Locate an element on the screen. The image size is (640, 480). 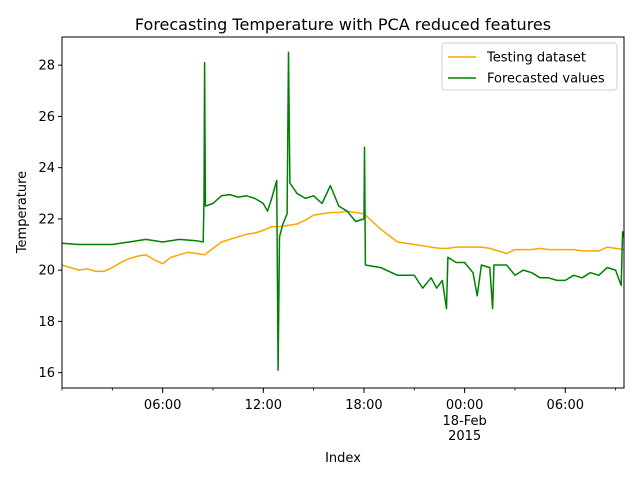
y-axis: 16 18 20 22 24 26 28 is located at coordinates (50, 220).